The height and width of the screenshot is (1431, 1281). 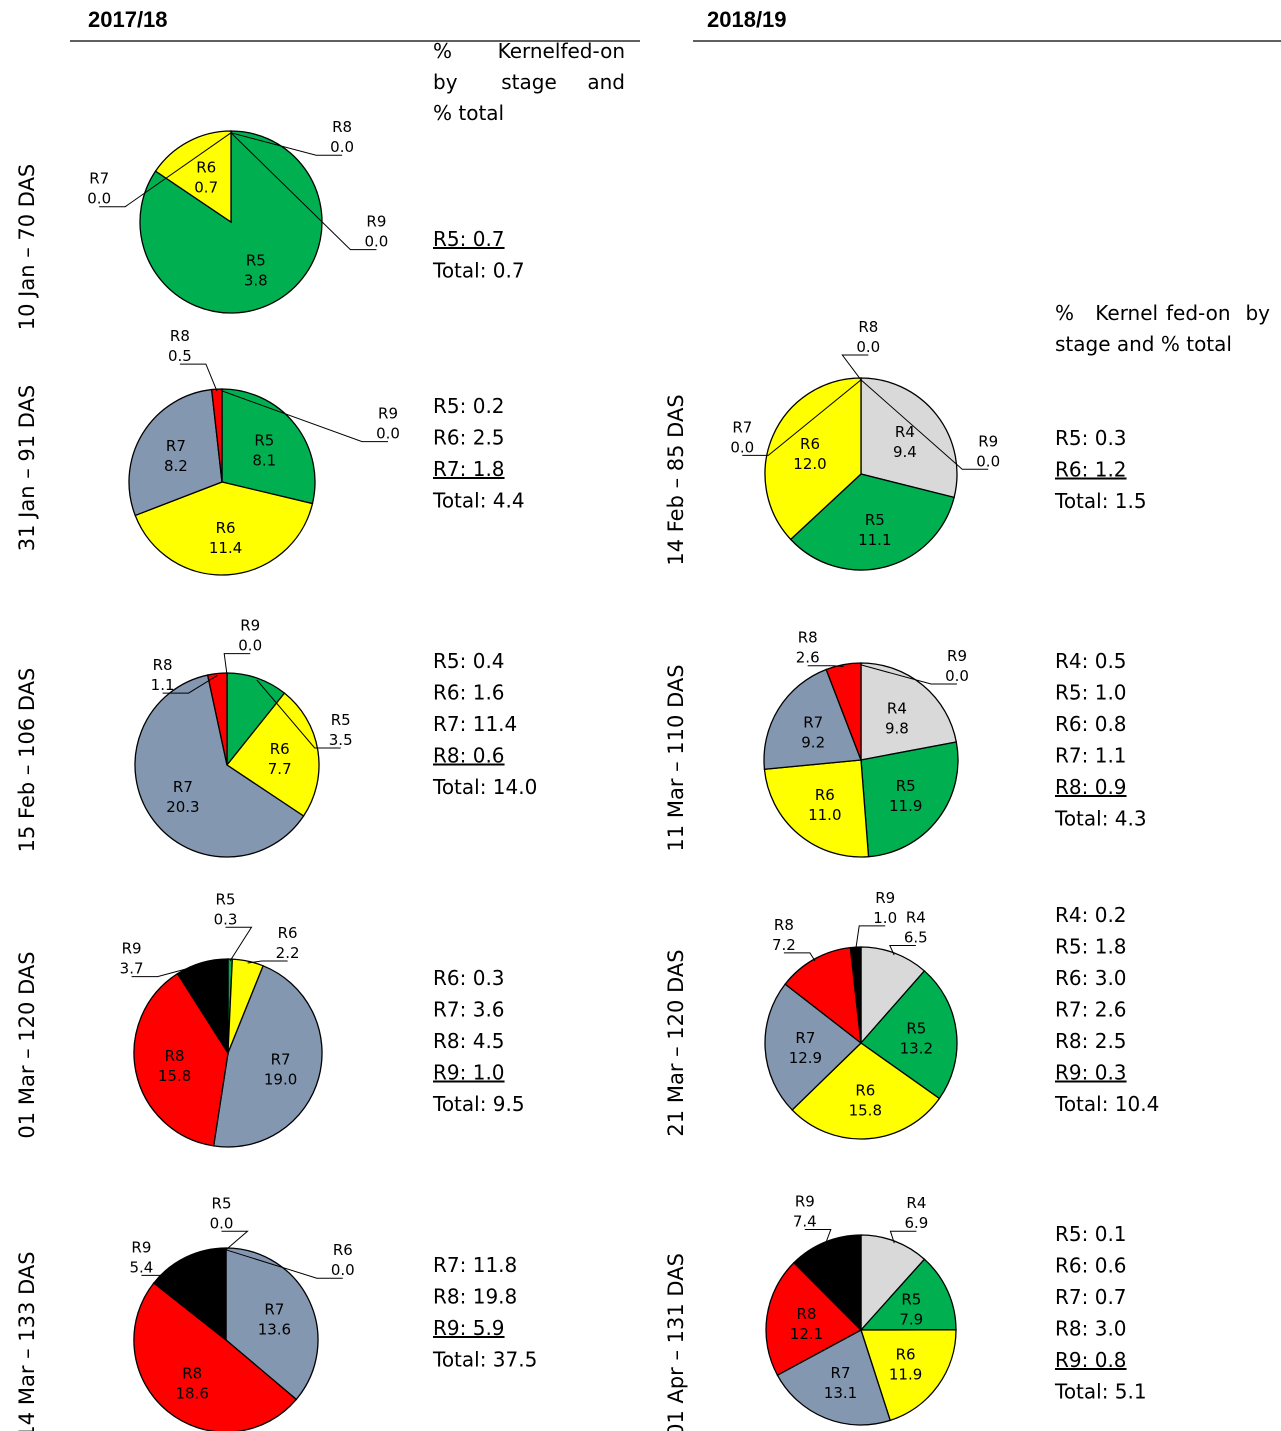 What do you see at coordinates (1091, 1266) in the screenshot?
I see `chart-9-summary-line: R6: 0.6` at bounding box center [1091, 1266].